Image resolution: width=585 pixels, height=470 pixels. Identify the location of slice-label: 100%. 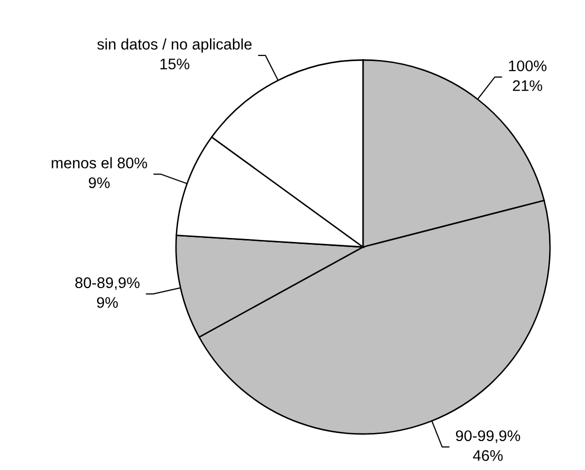
(527, 66).